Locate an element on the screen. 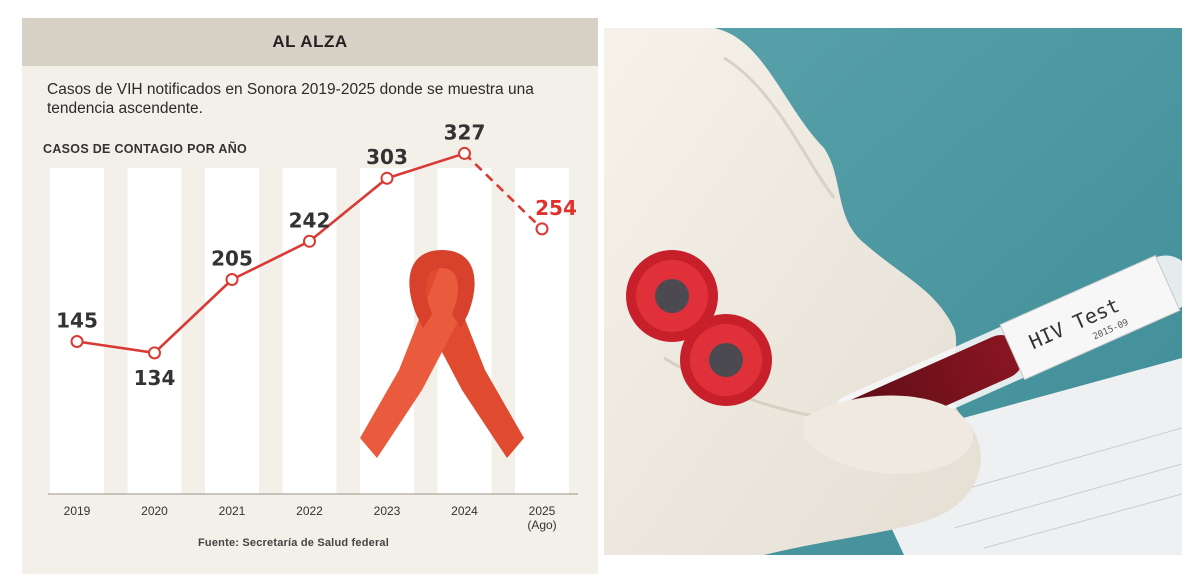  data-label: 303 is located at coordinates (387, 157).